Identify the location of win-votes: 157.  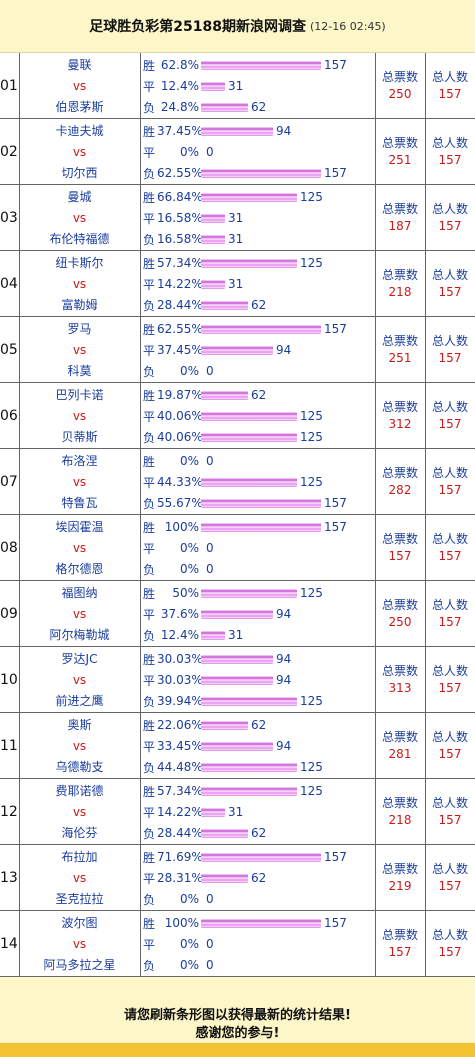
(335, 329).